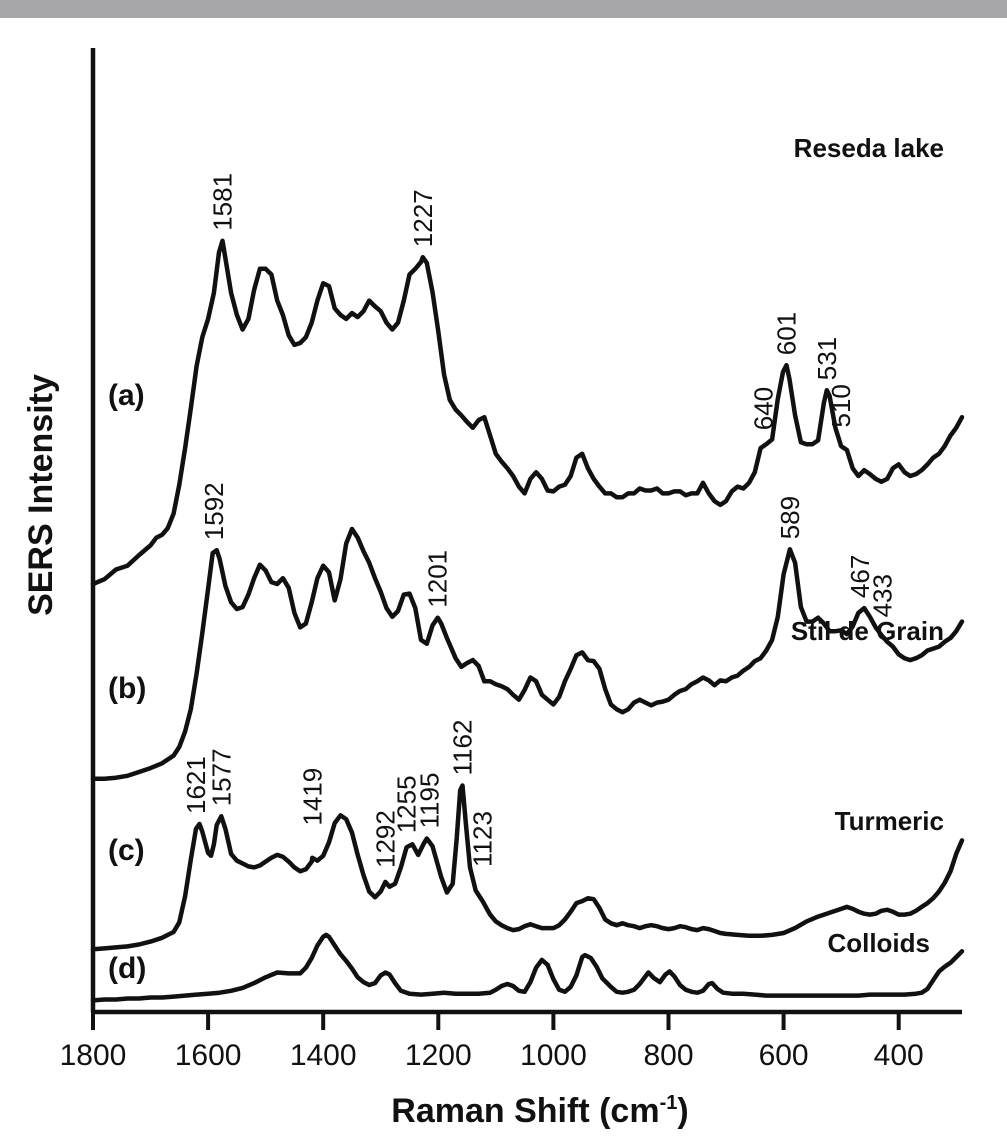 This screenshot has width=1007, height=1144. I want to click on x-tick-label-1200: 1200, so click(438, 1055).